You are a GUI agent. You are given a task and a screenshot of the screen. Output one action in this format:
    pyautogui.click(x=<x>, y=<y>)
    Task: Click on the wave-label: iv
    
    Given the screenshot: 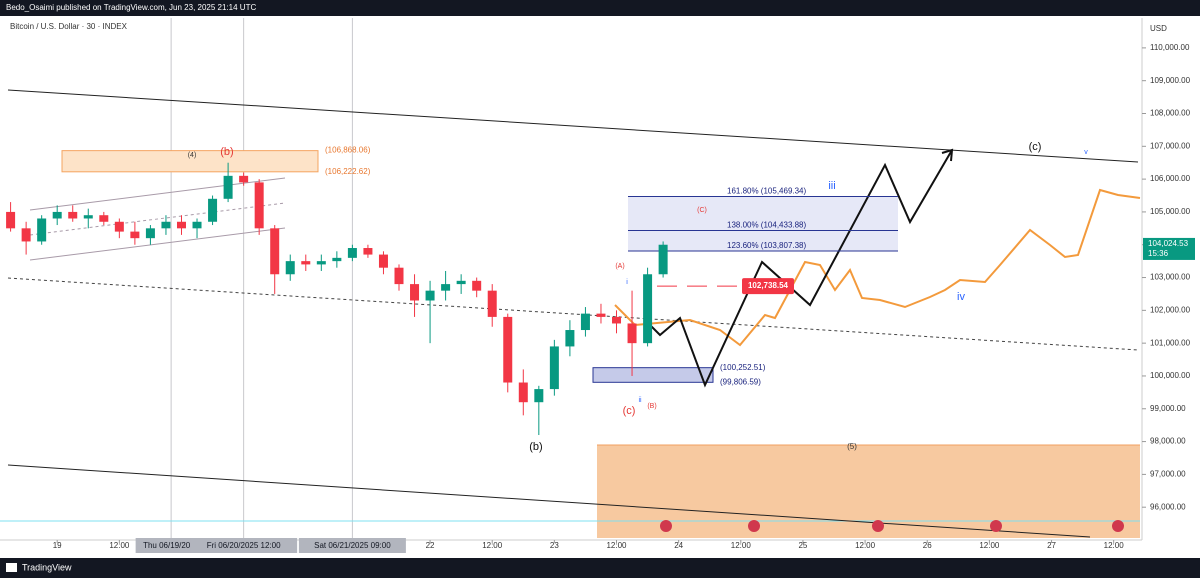 What is the action you would take?
    pyautogui.click(x=961, y=297)
    